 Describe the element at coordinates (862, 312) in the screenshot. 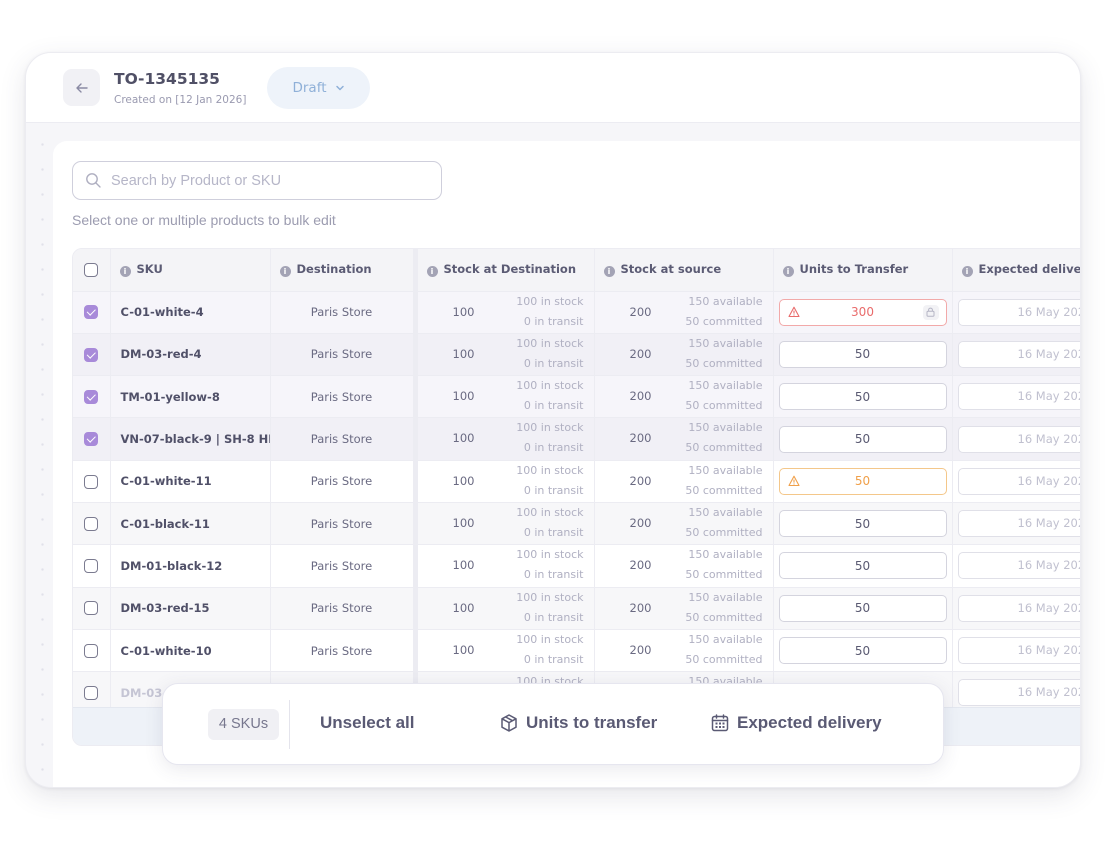

I see `units-to-transfer-input: 300` at that location.